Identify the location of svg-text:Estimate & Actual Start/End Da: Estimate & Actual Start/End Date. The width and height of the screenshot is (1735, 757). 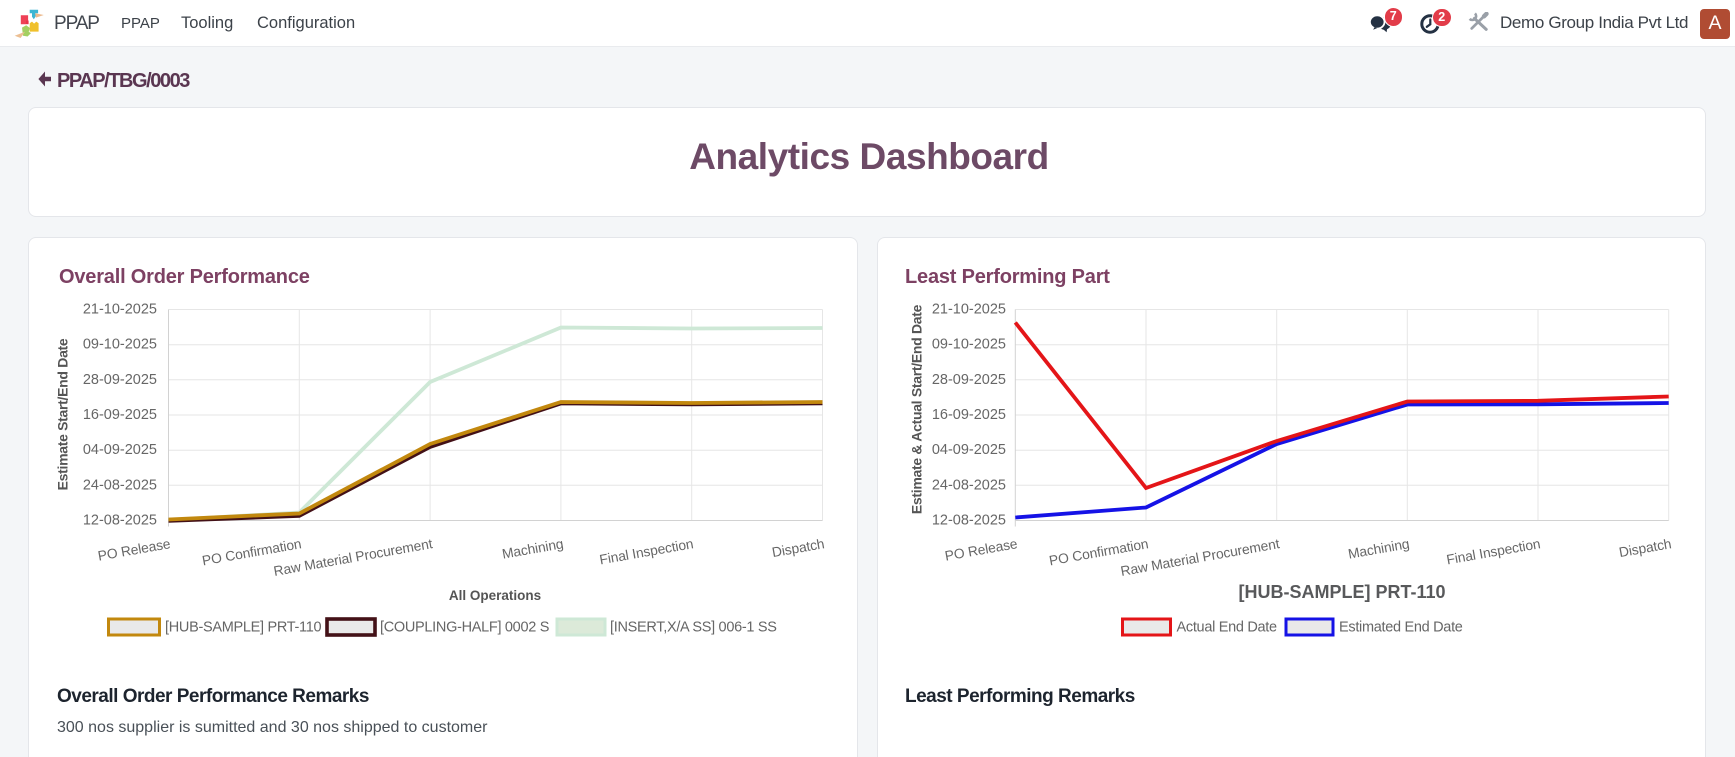
(917, 409).